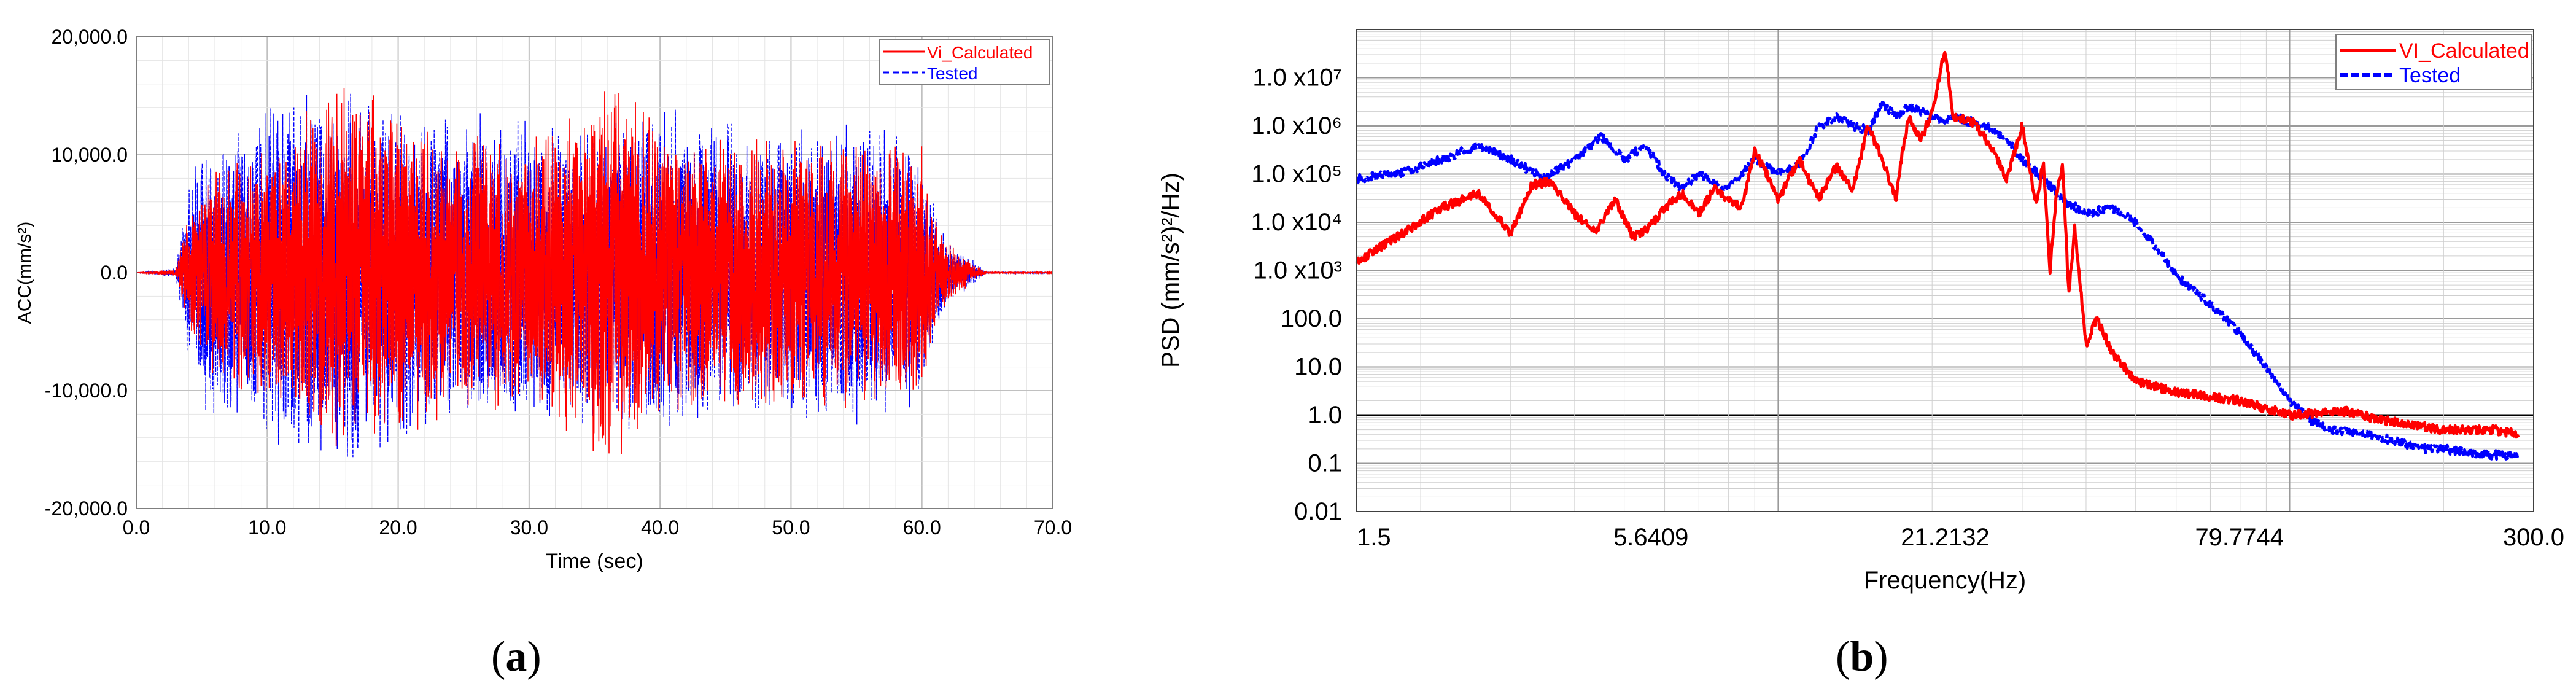 The image size is (2576, 686). Describe the element at coordinates (2430, 75) in the screenshot. I see `legend-label-tested-b: Tested` at that location.